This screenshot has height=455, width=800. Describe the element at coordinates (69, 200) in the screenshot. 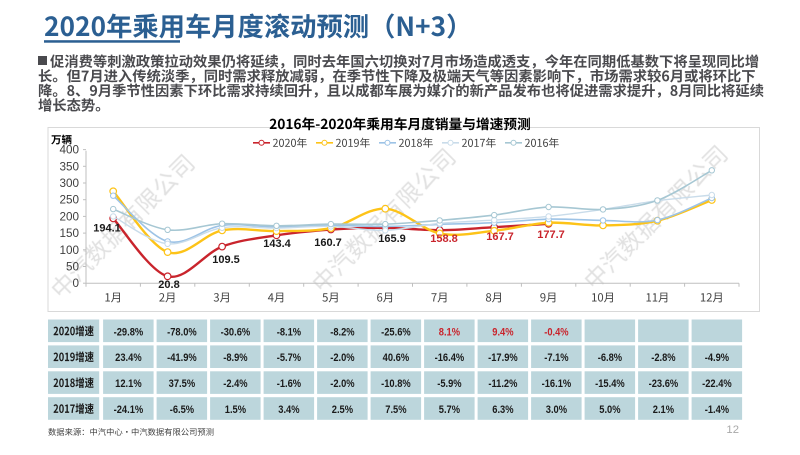

I see `svg-text: 250` at that location.